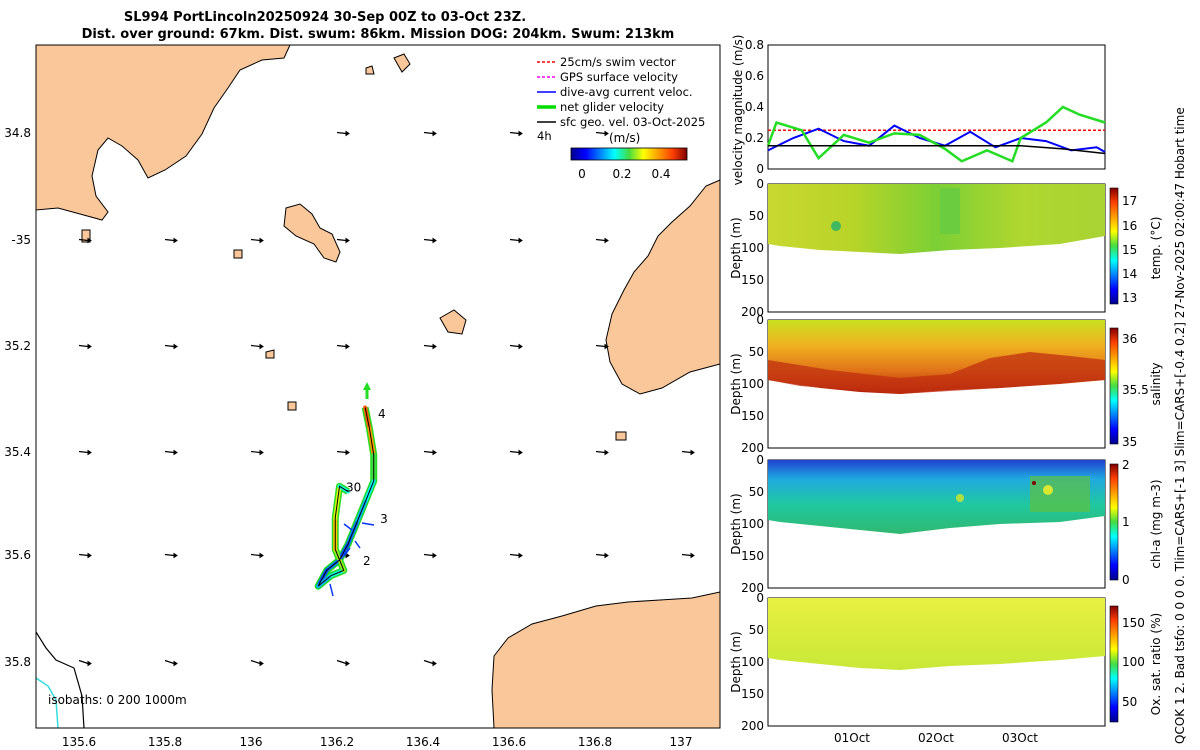 This screenshot has height=750, width=1200. What do you see at coordinates (544, 136) in the screenshot?
I see `legend-note: 4h` at bounding box center [544, 136].